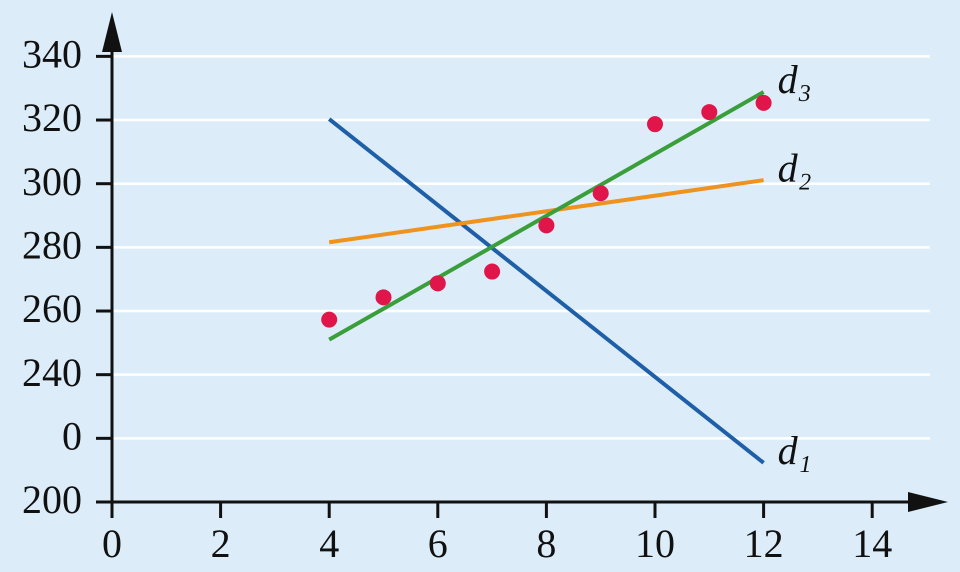 The width and height of the screenshot is (960, 572). I want to click on x-axis-arrow, so click(928, 502).